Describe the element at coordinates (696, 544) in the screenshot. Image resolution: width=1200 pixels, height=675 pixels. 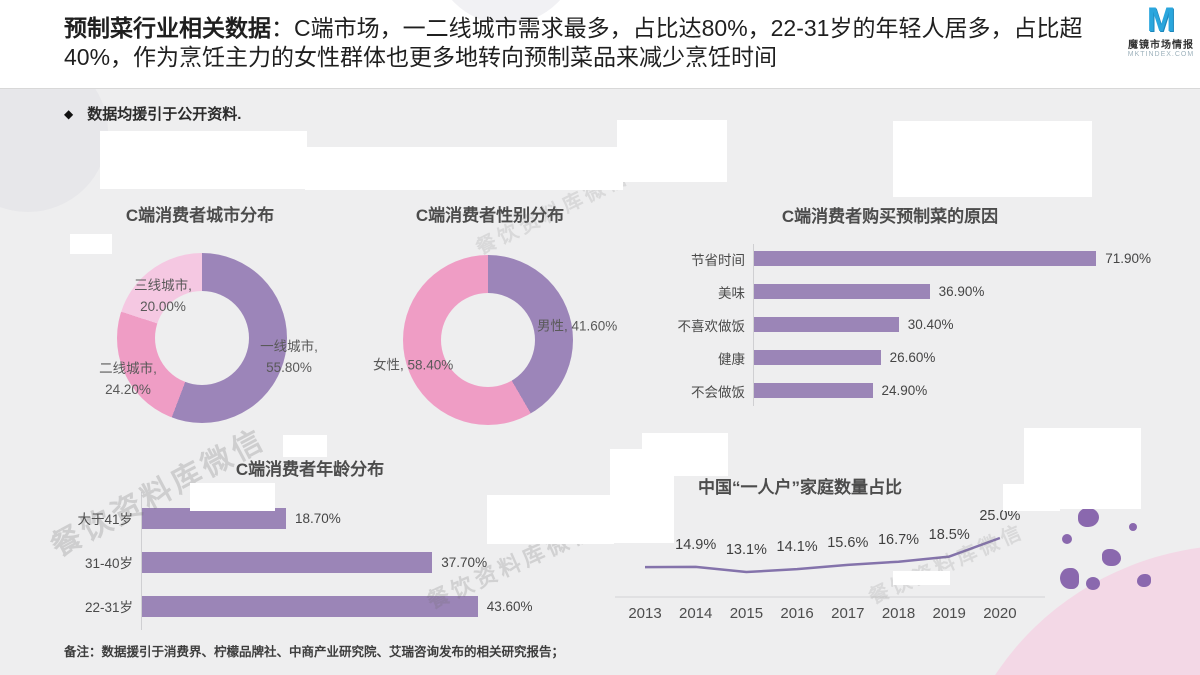
I see `data-point-label: 14.9%` at that location.